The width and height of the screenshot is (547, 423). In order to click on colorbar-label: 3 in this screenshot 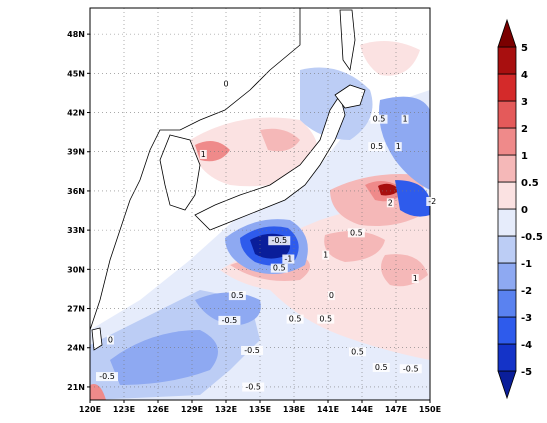, I will do `click(524, 102)`.